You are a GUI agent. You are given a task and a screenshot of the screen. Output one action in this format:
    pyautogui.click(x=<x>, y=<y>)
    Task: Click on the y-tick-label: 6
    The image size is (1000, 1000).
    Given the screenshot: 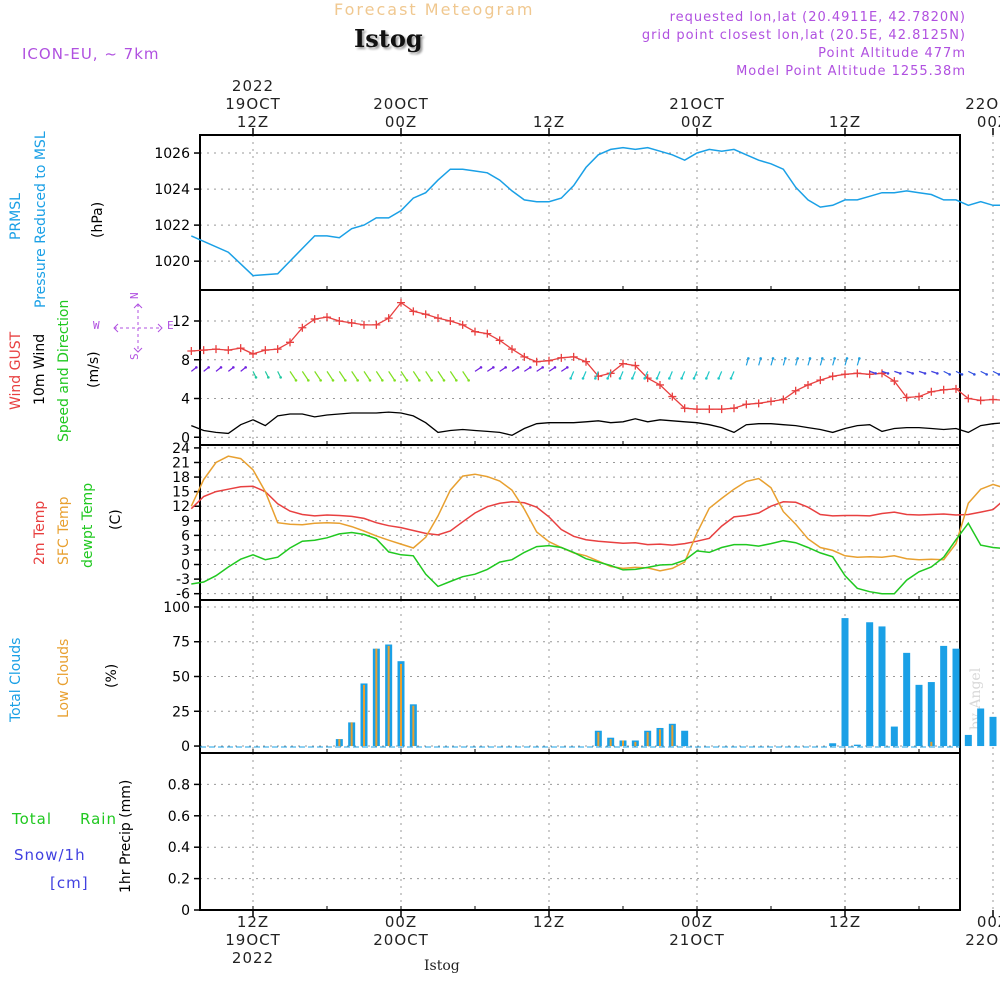 What is the action you would take?
    pyautogui.click(x=185, y=536)
    